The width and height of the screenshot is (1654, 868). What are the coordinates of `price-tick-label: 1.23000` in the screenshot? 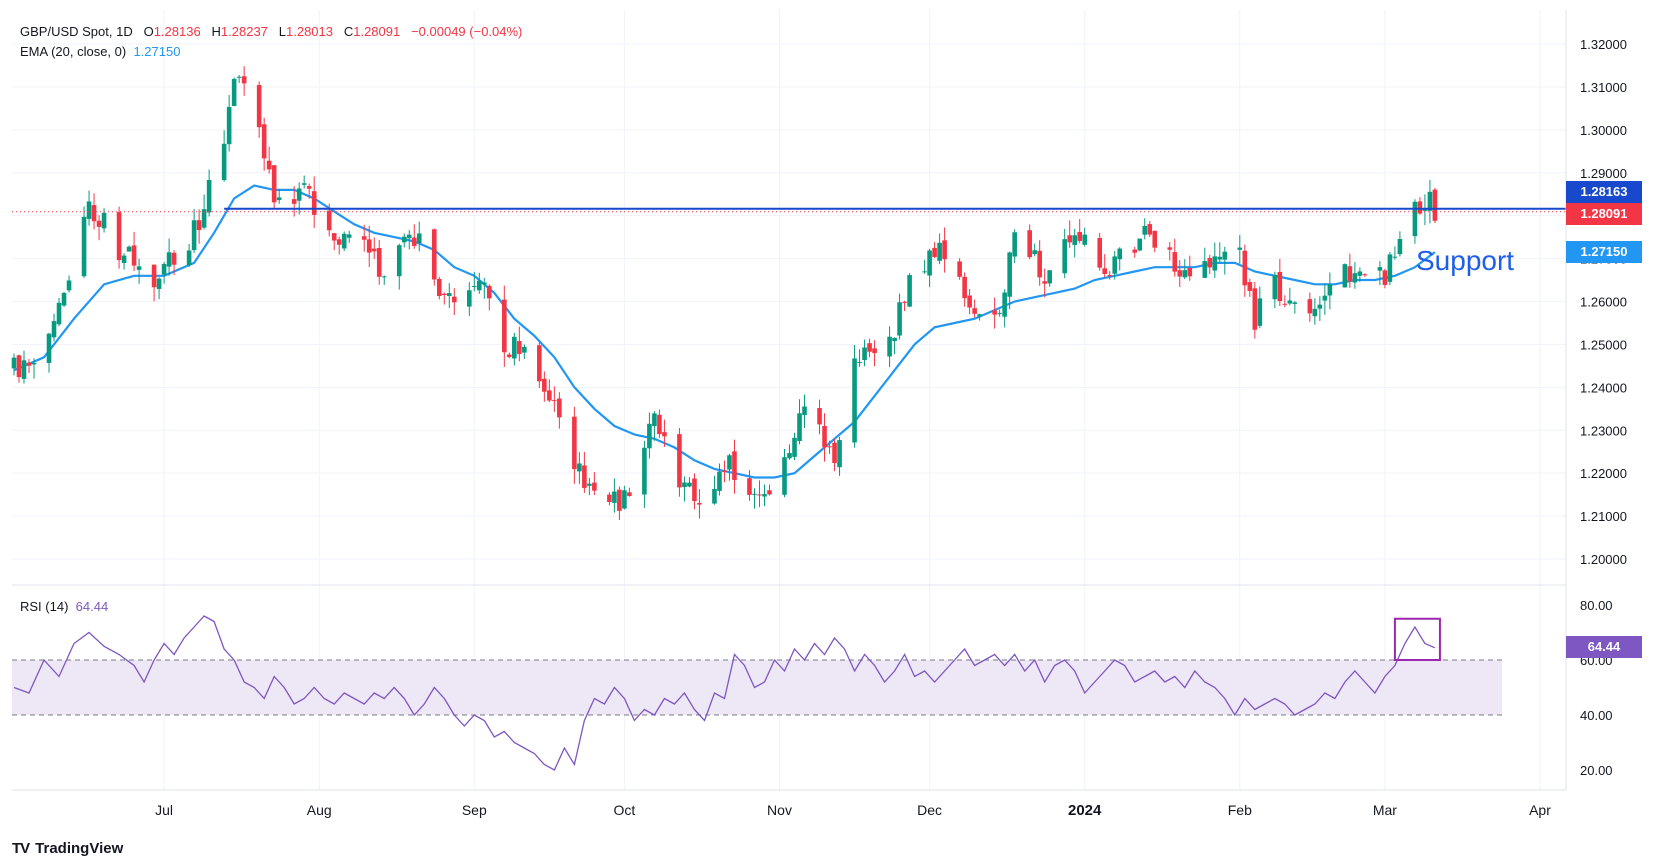 It's located at (1603, 430).